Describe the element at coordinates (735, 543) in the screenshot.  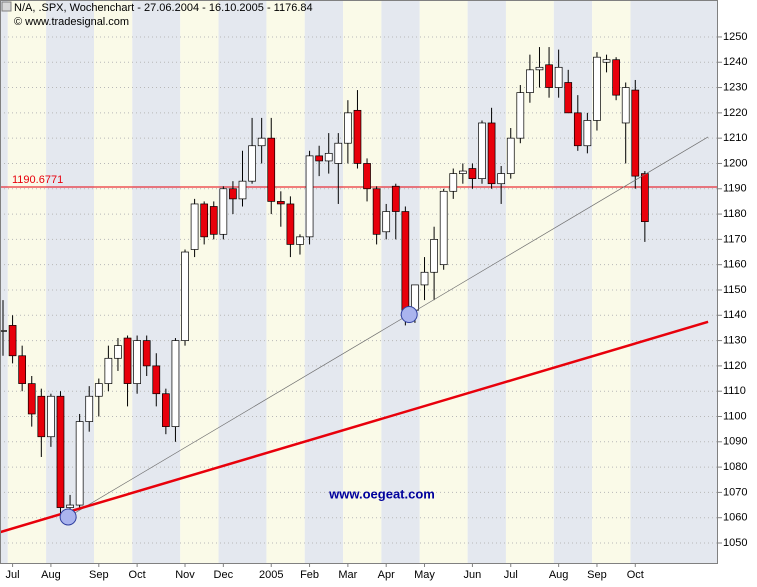
I see `y-tick-label: 1050` at that location.